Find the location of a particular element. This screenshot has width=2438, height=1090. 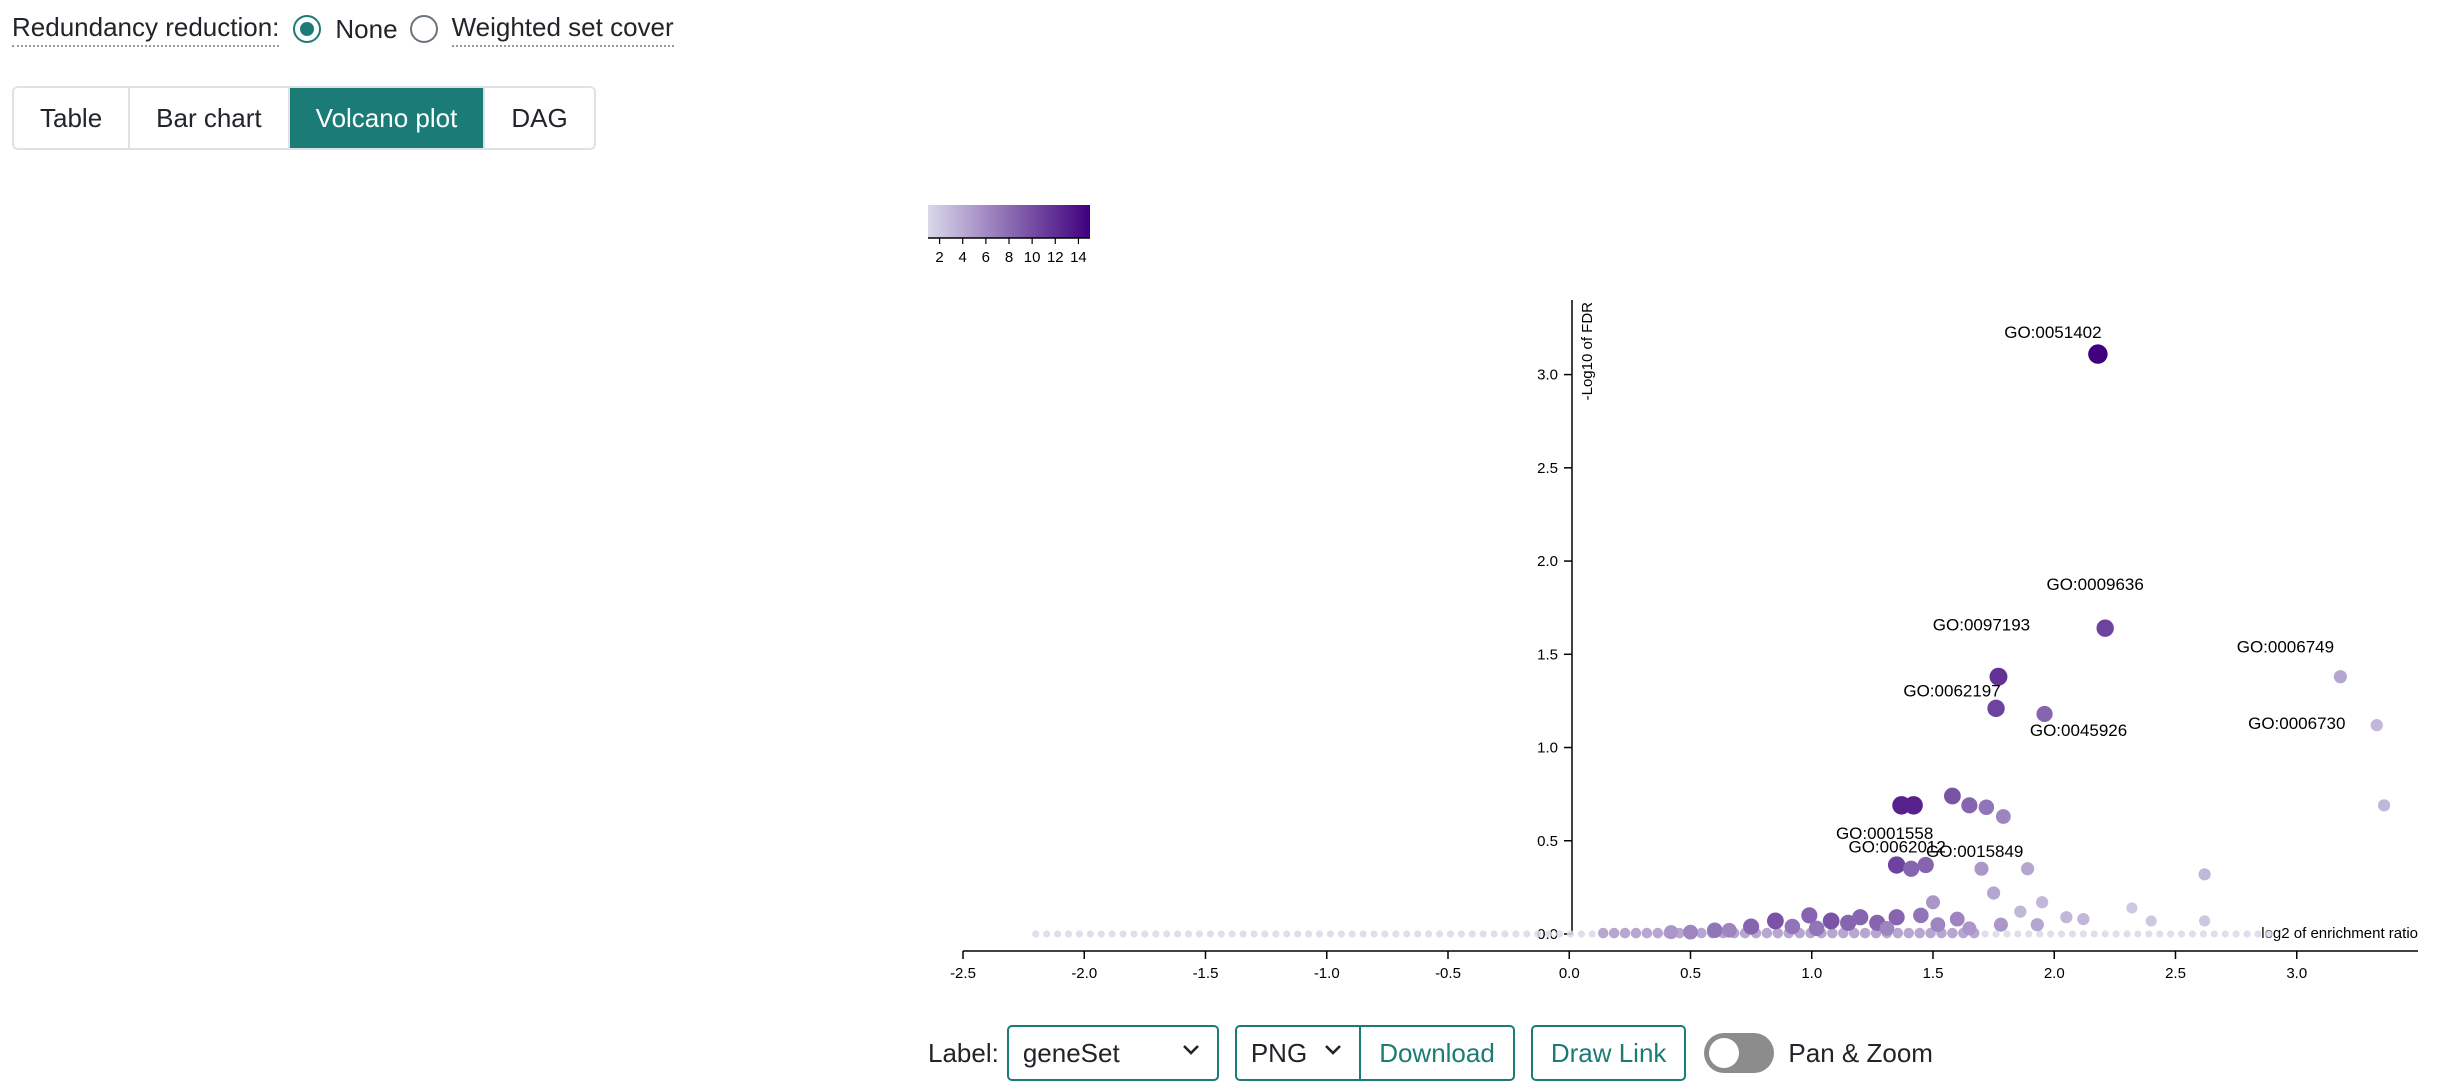

point-label: GO:0006749 is located at coordinates (2285, 647).